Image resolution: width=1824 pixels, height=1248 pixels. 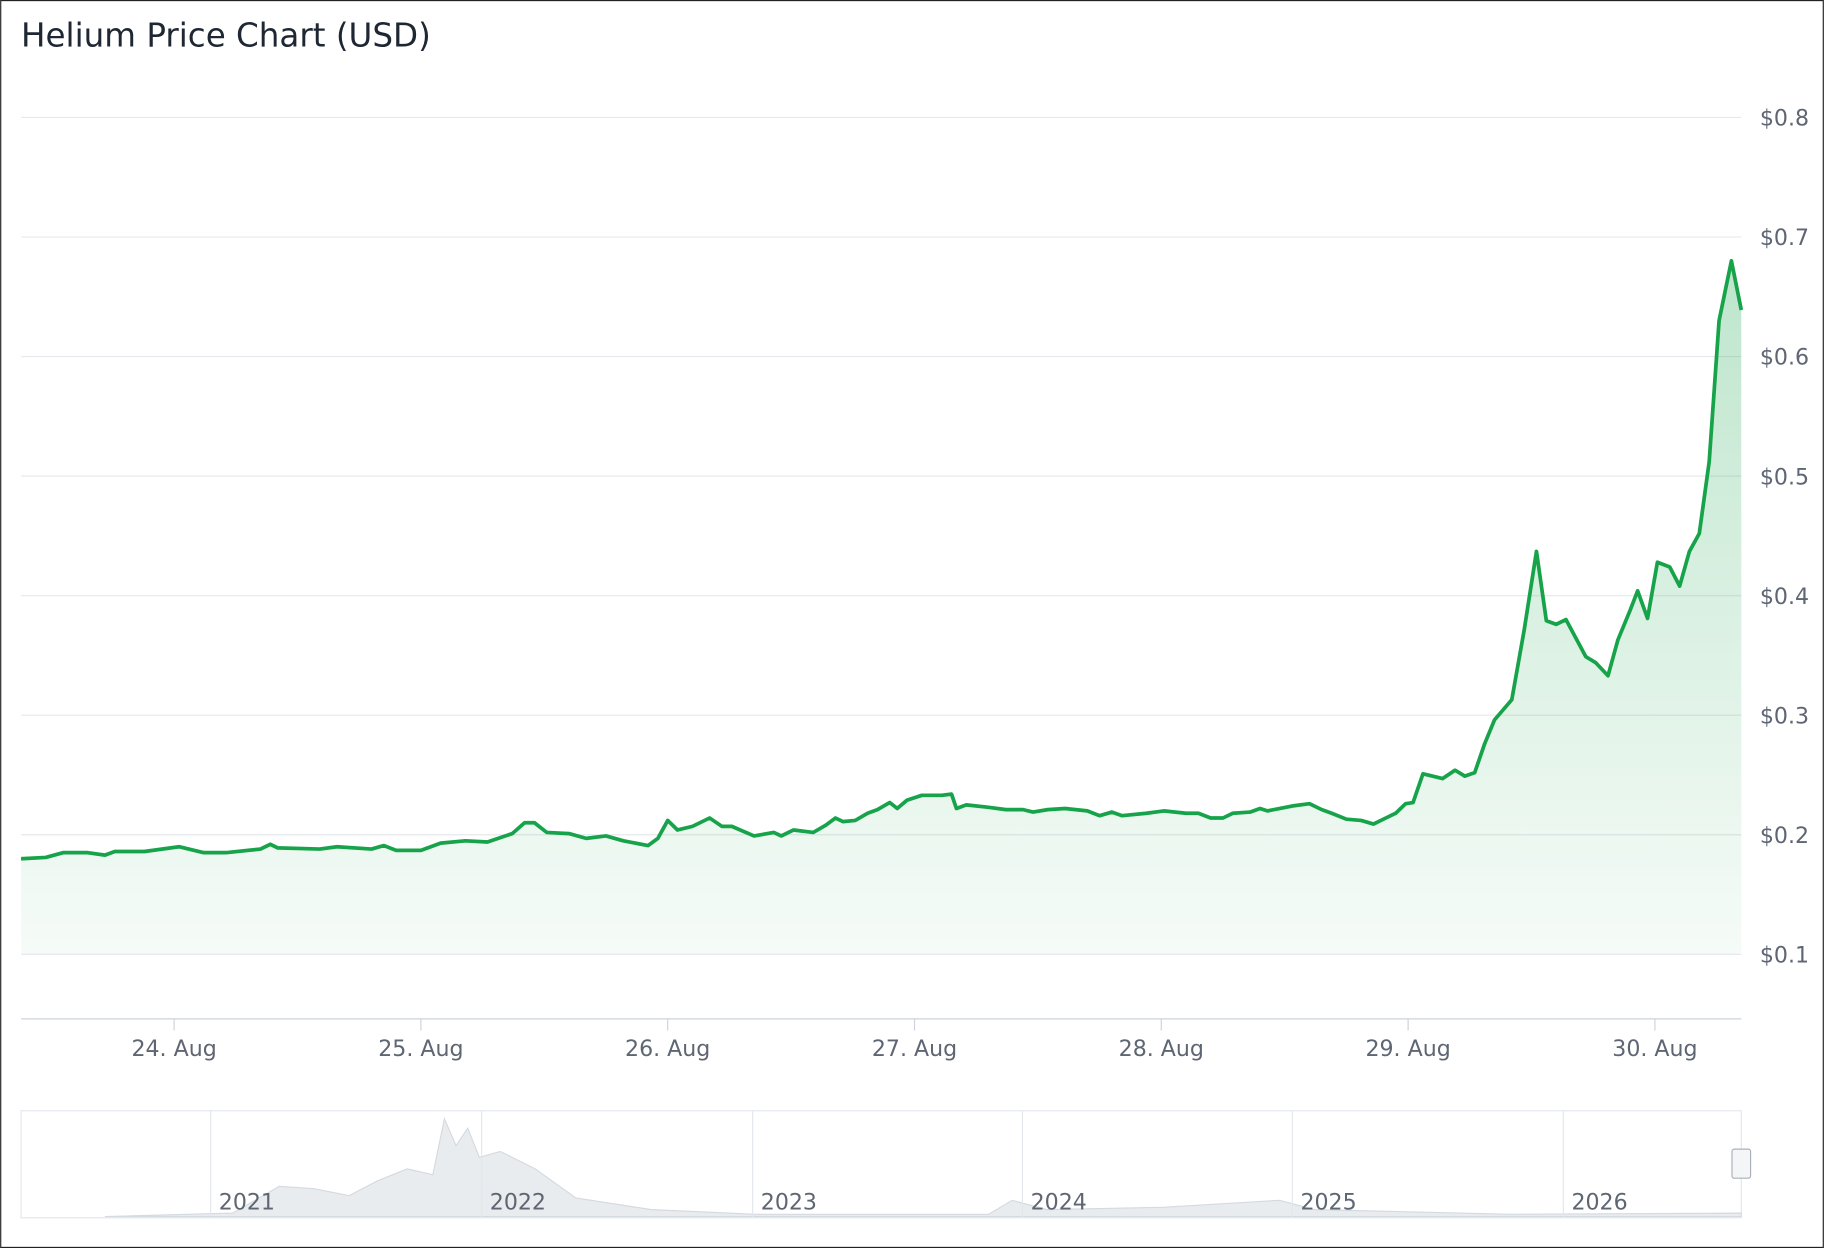 What do you see at coordinates (667, 1049) in the screenshot?
I see `x-tick-label: 26. Aug` at bounding box center [667, 1049].